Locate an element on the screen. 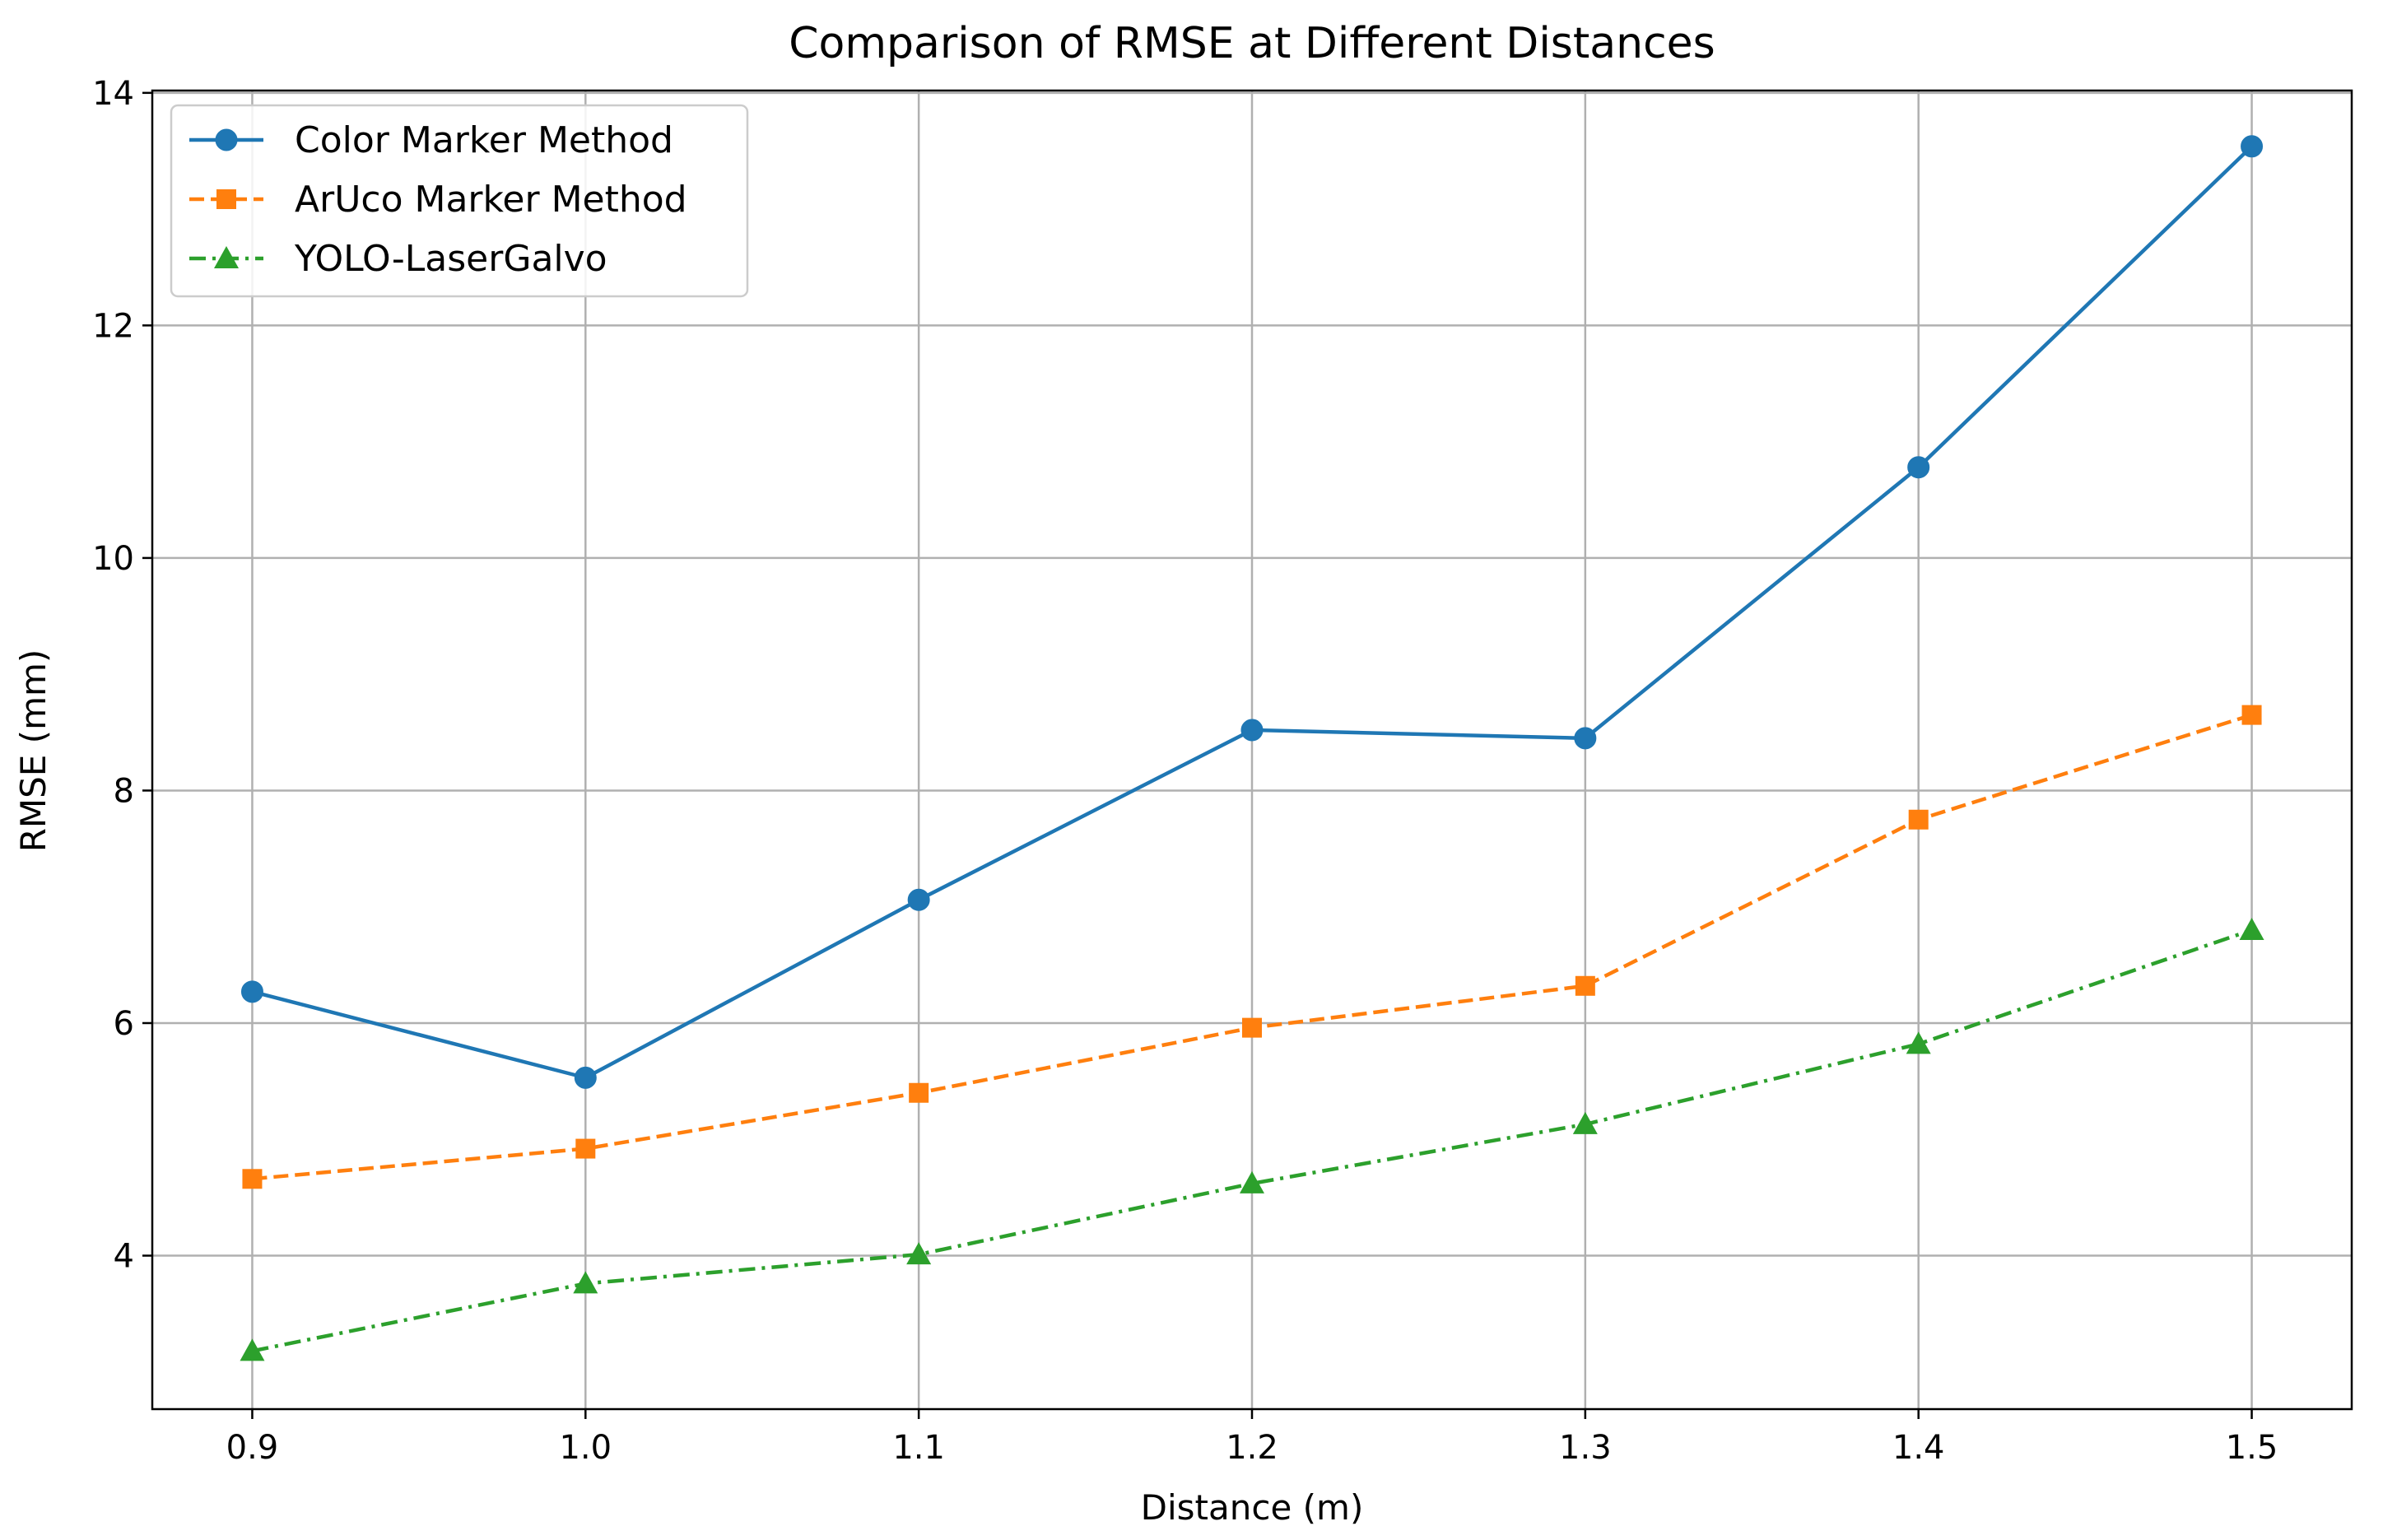 Image resolution: width=2383 pixels, height=1540 pixels. x-tick-label: 0.9 is located at coordinates (252, 1448).